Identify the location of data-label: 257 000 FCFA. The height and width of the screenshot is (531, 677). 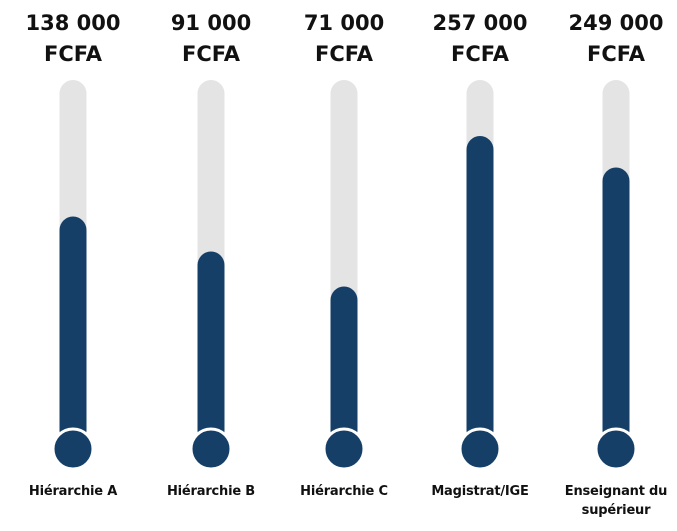
(480, 39).